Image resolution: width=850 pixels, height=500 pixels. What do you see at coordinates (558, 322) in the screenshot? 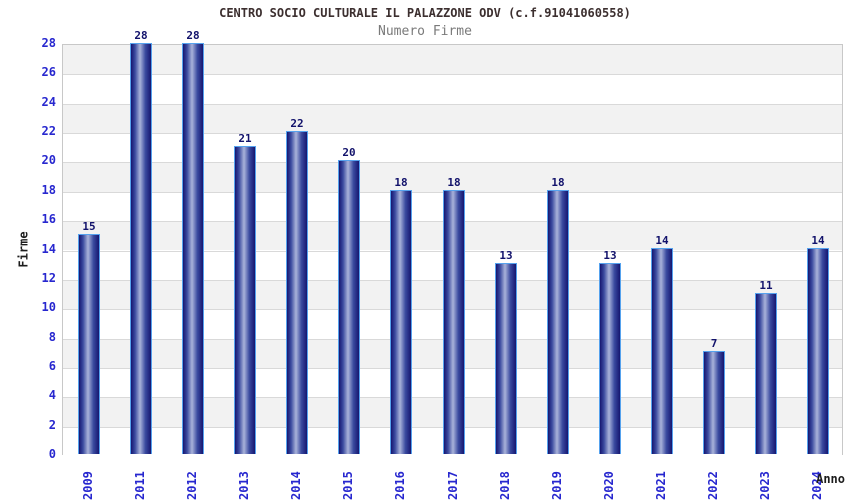
I see `bar-2019` at bounding box center [558, 322].